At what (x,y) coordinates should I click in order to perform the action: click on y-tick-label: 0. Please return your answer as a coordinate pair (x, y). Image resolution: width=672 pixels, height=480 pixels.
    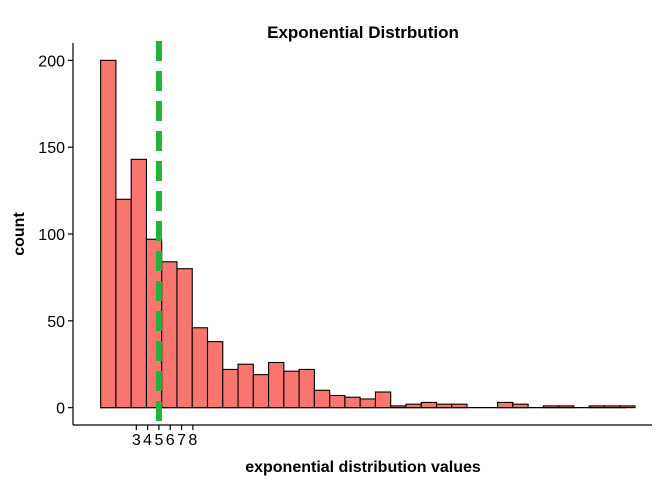
    Looking at the image, I should click on (60, 409).